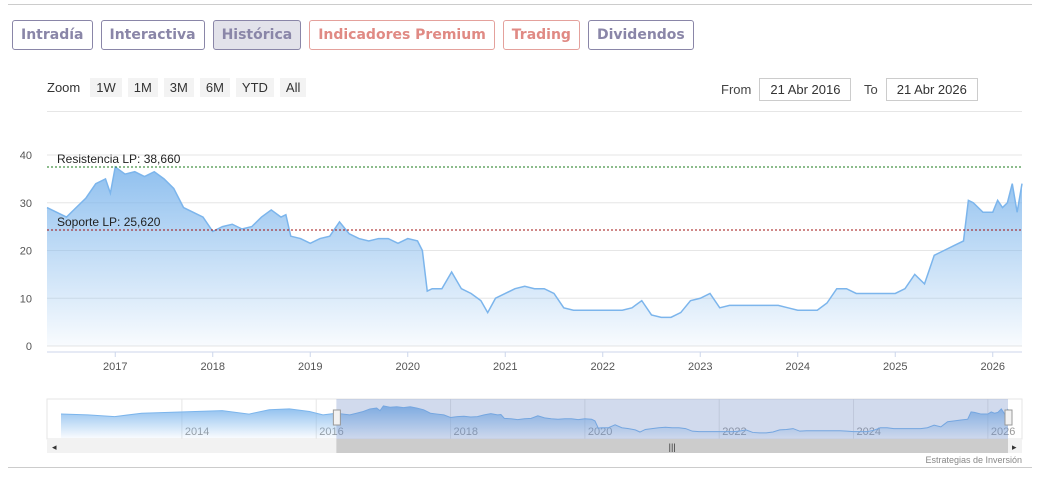  I want to click on zoom-ytd-button: YTD, so click(254, 87).